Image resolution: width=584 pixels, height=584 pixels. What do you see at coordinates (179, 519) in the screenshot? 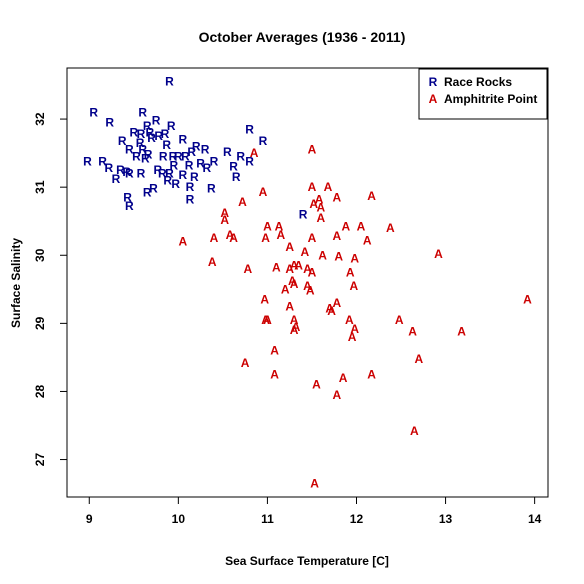
I see `x-tick-label: 10` at bounding box center [179, 519].